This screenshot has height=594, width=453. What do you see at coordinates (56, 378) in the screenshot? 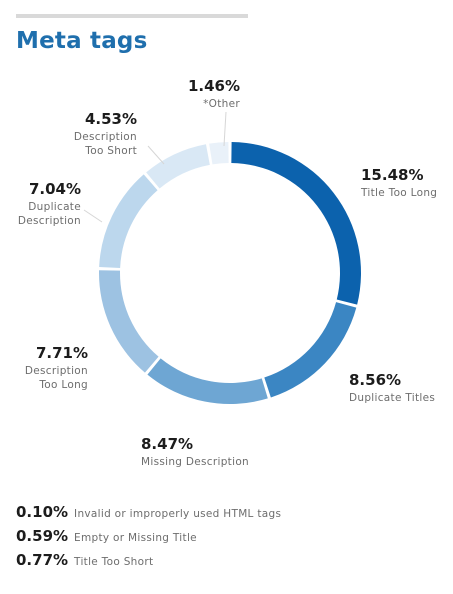
I see `slice-category-label: Description Too Long` at bounding box center [56, 378].